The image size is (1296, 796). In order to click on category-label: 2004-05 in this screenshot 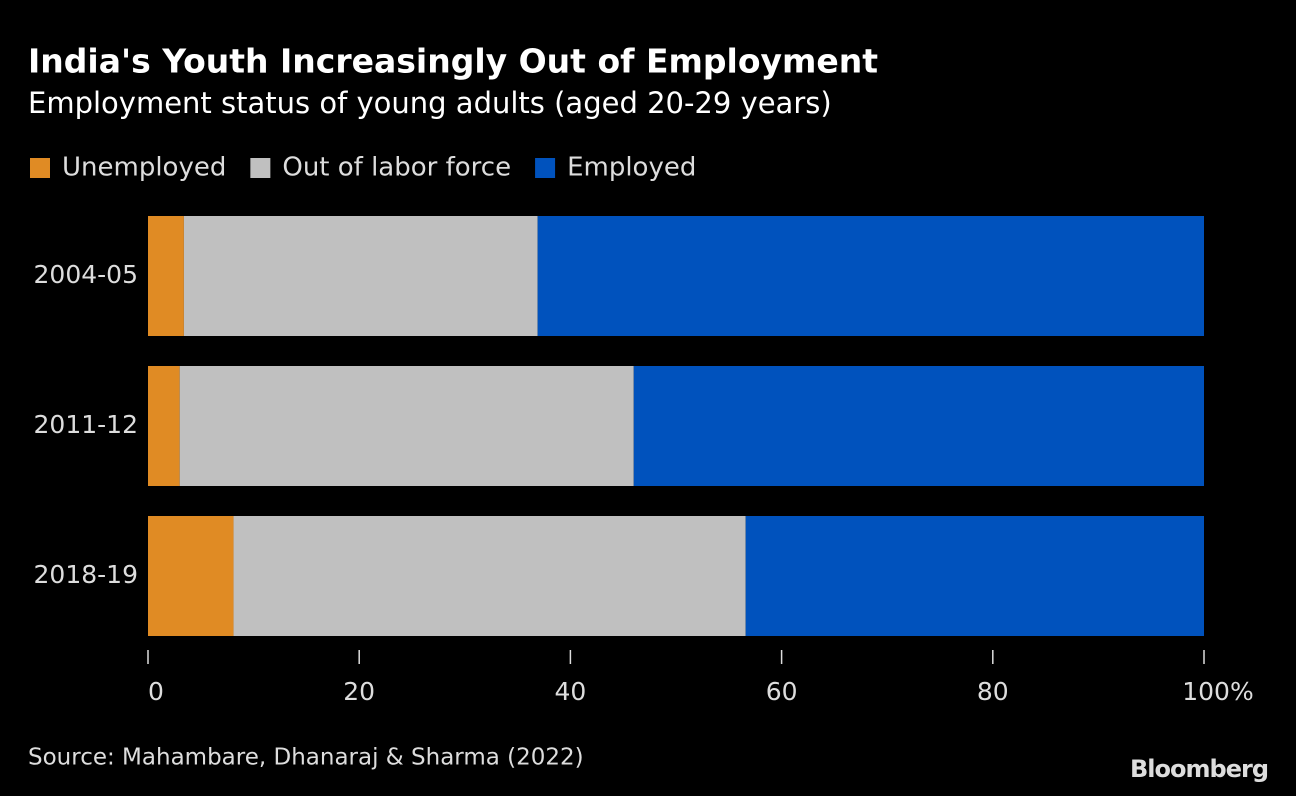, I will do `click(86, 274)`.